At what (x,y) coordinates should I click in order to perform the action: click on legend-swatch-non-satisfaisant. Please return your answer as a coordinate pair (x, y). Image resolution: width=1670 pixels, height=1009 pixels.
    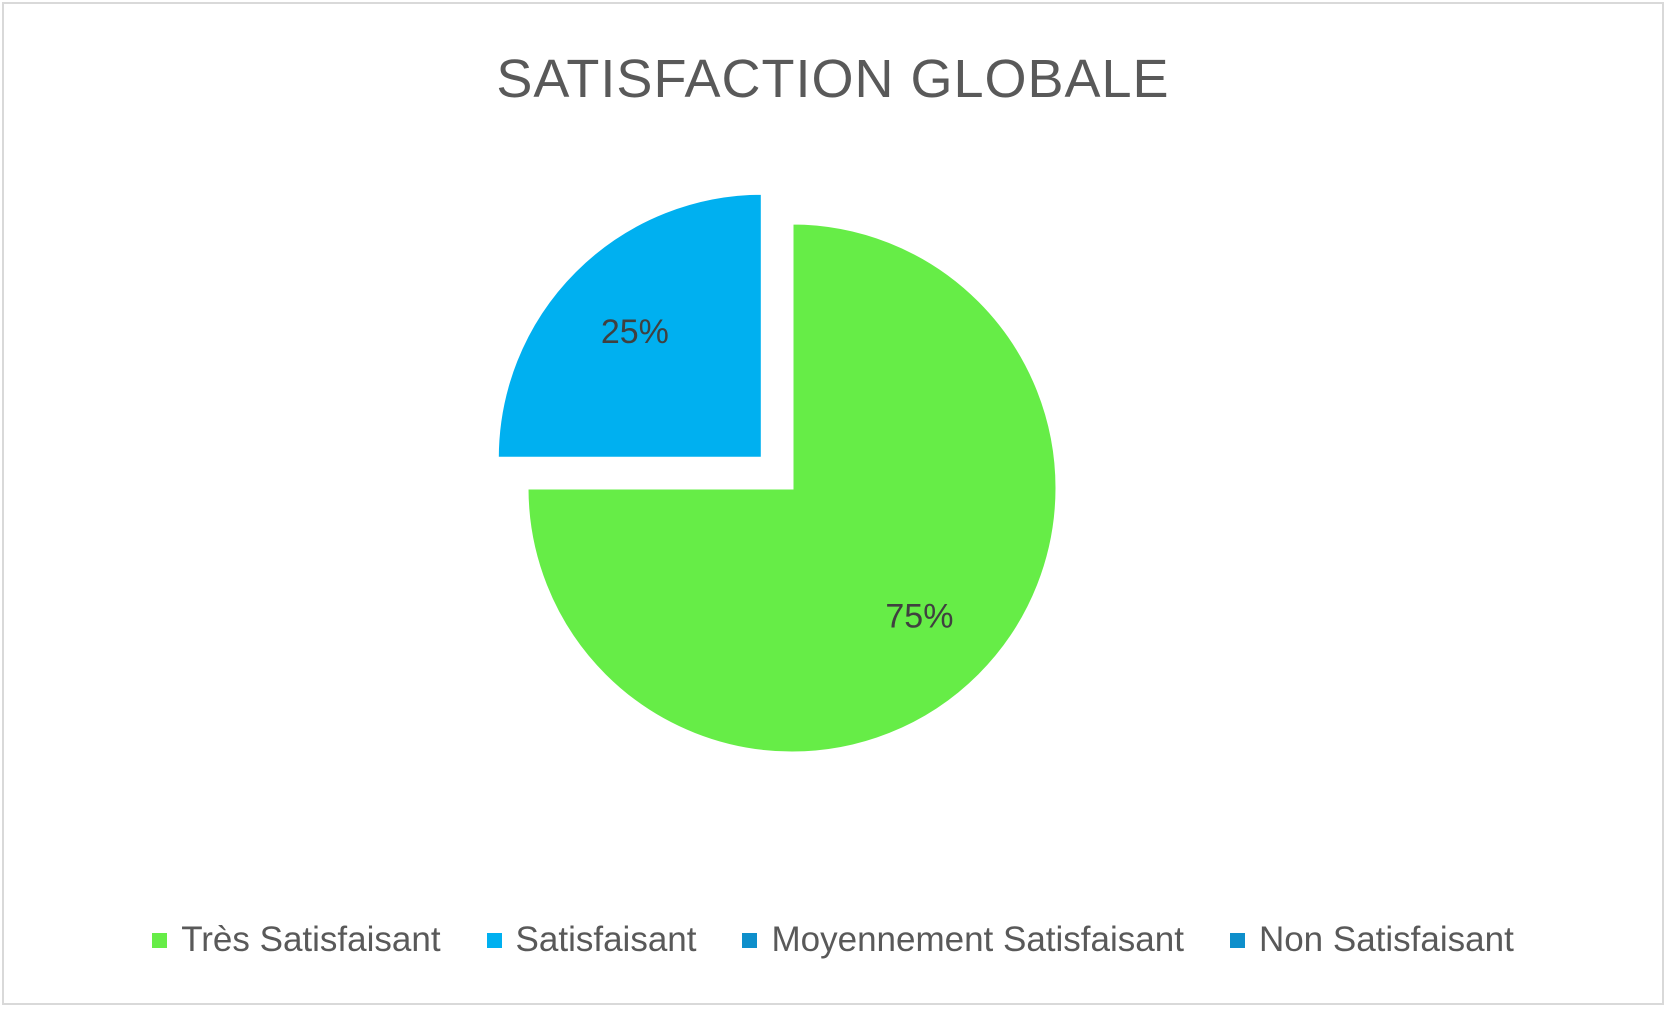
    Looking at the image, I should click on (1237, 940).